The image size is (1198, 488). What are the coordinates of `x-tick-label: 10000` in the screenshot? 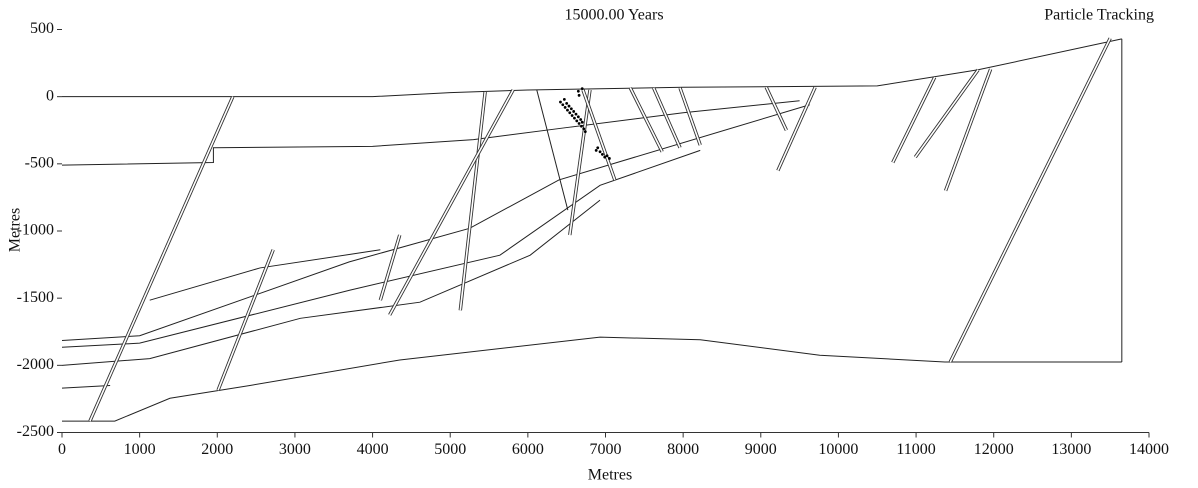 It's located at (838, 449).